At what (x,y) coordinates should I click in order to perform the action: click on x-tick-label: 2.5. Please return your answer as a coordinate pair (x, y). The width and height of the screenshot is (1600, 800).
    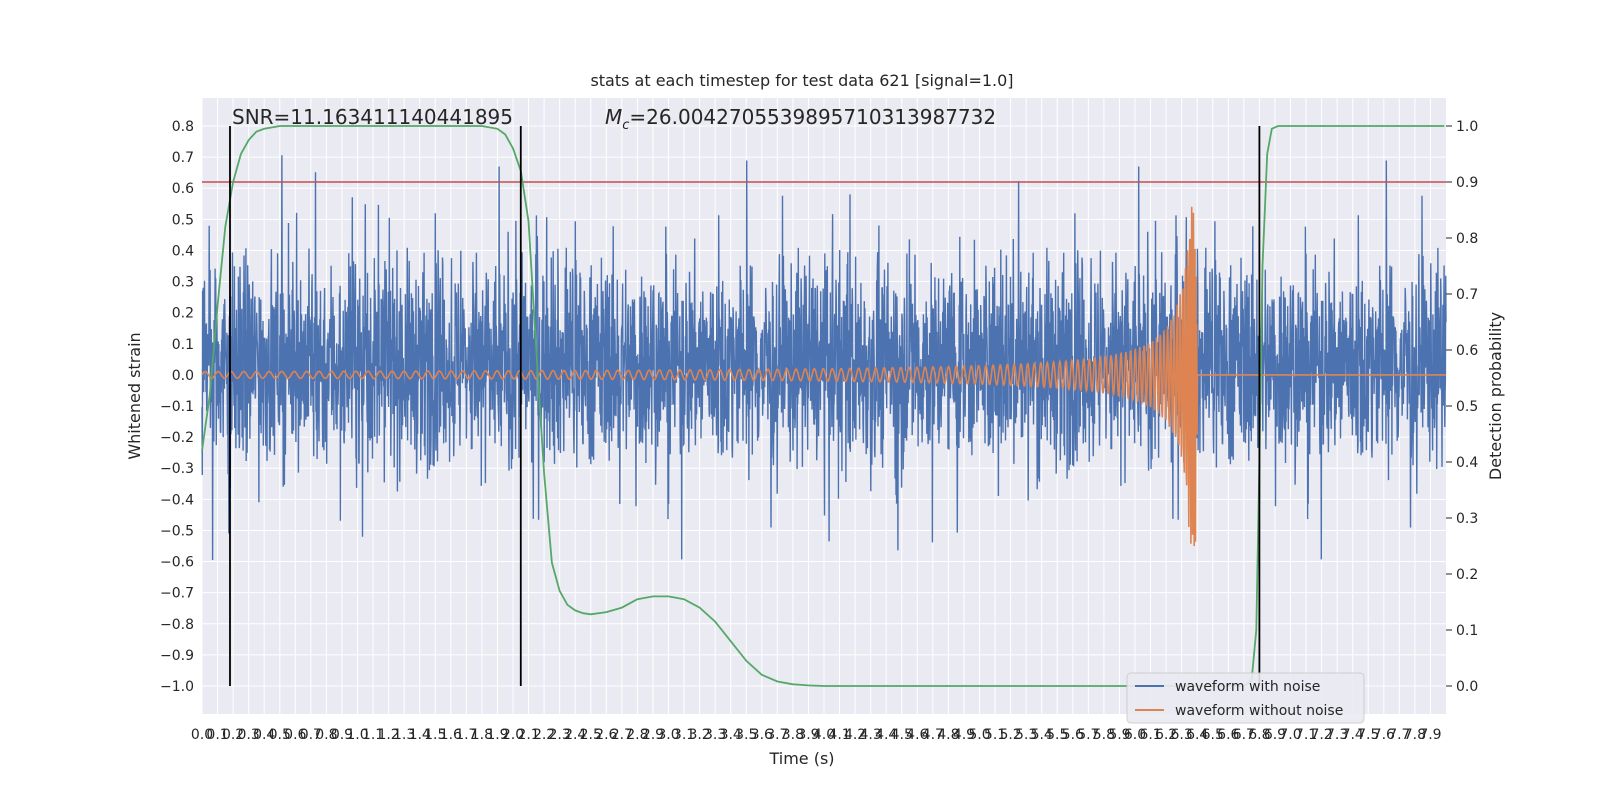
    Looking at the image, I should click on (591, 735).